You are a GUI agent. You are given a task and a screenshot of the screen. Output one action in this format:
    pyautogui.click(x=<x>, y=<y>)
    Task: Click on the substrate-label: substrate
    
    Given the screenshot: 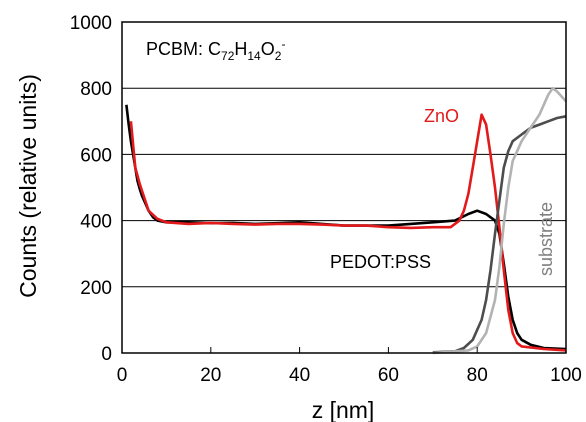 What is the action you would take?
    pyautogui.click(x=546, y=239)
    